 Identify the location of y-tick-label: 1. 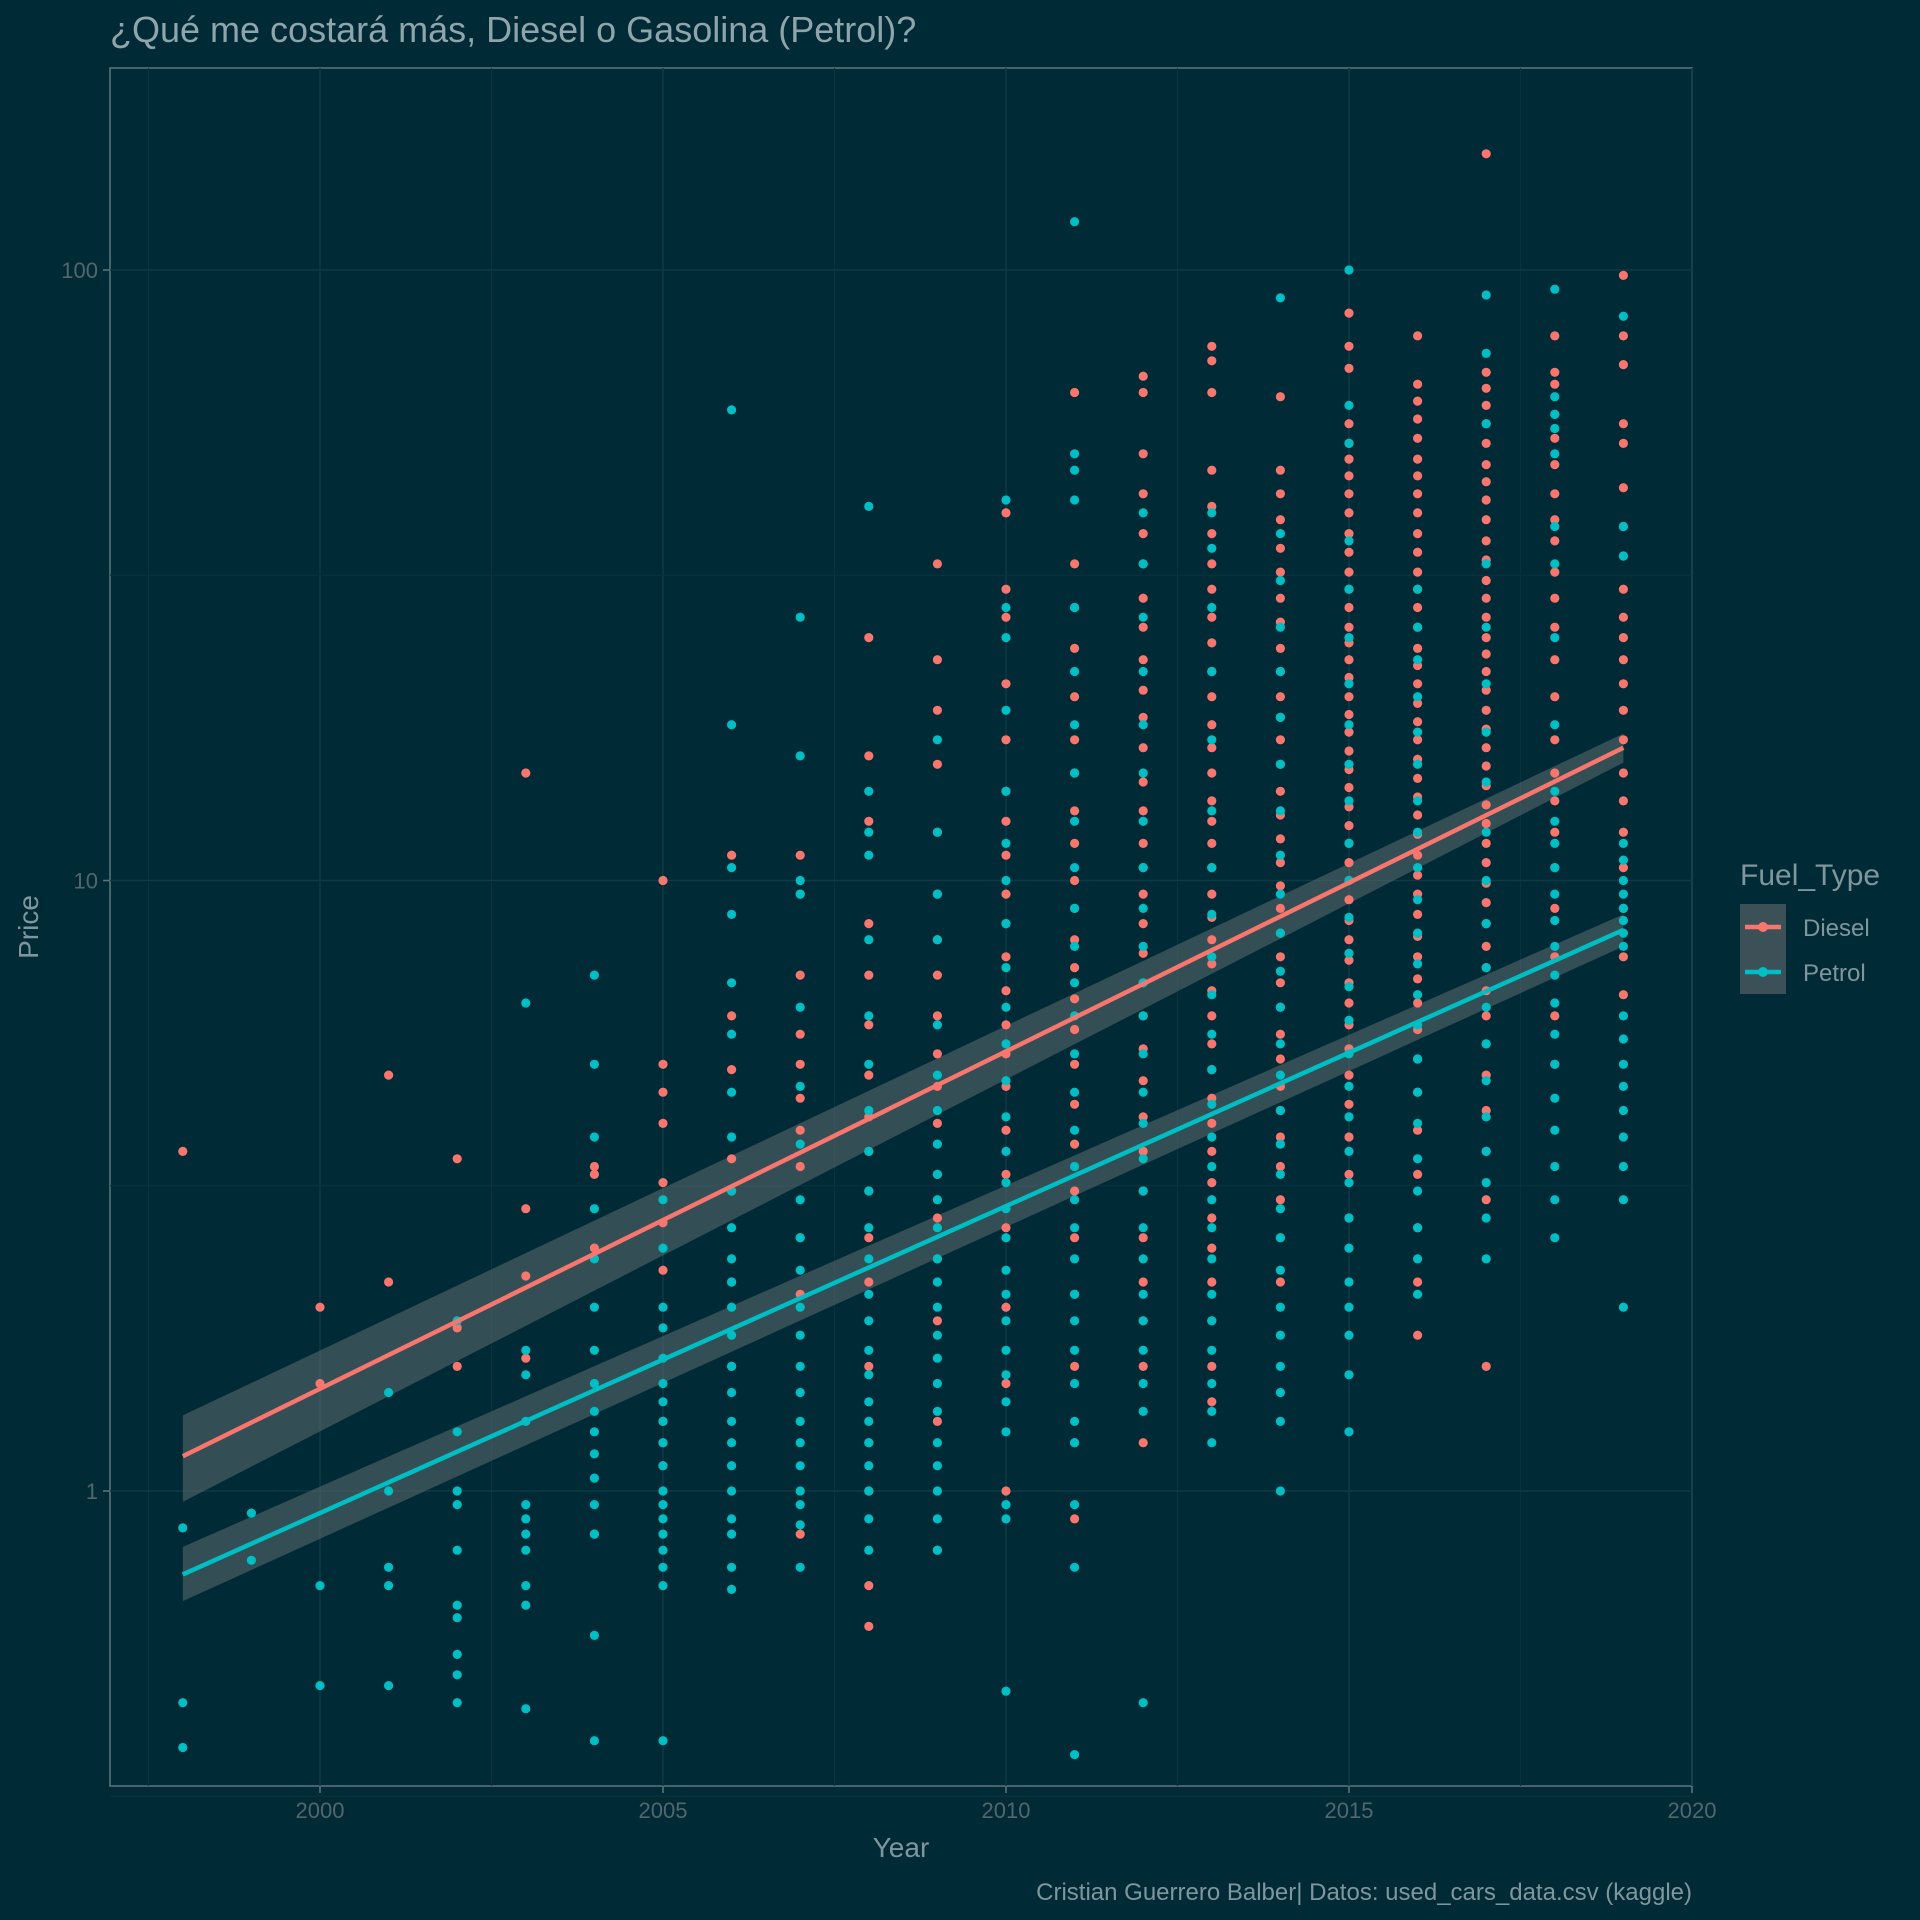
(92, 1491).